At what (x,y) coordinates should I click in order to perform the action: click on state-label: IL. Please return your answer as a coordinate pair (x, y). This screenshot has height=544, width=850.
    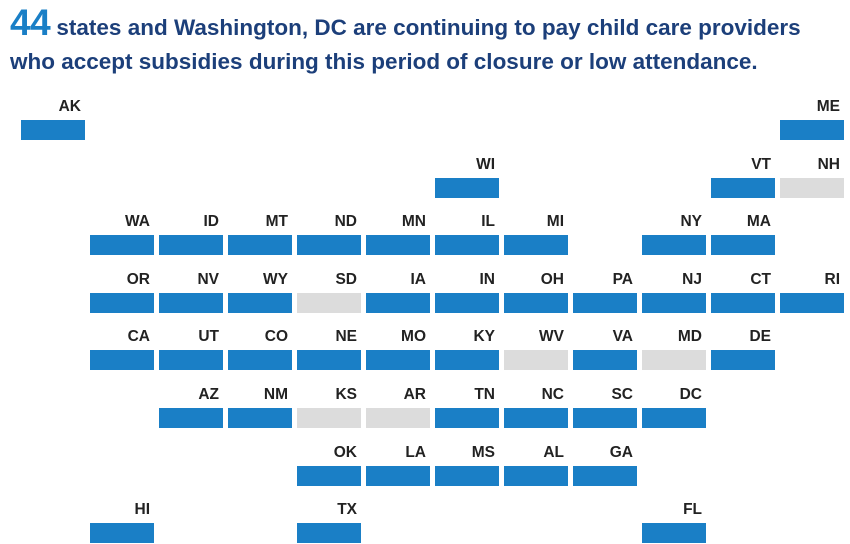
    Looking at the image, I should click on (488, 221).